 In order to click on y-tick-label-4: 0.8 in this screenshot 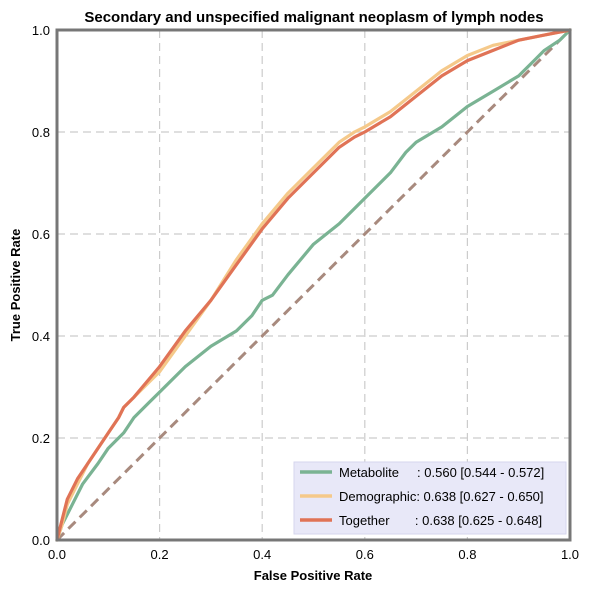, I will do `click(41, 132)`.